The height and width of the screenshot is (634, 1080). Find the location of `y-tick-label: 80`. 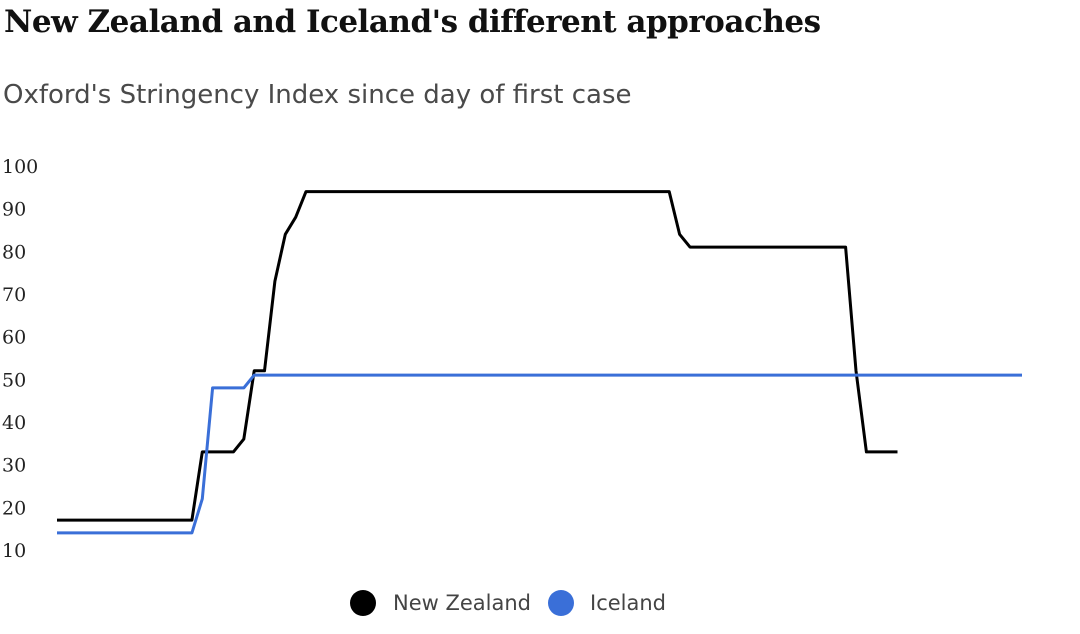

y-tick-label: 80 is located at coordinates (14, 252).